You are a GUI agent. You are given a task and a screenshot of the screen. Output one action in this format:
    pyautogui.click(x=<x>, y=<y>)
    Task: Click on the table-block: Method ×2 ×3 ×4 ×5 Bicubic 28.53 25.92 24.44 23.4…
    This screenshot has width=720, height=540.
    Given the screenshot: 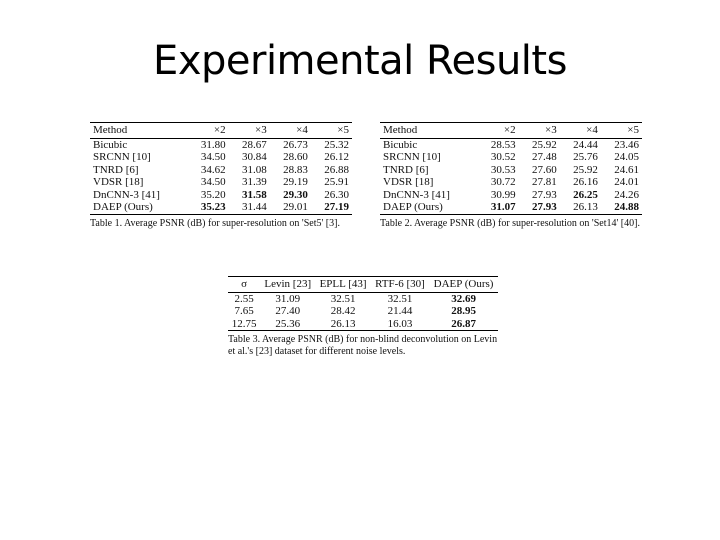 What is the action you would take?
    pyautogui.click(x=511, y=176)
    